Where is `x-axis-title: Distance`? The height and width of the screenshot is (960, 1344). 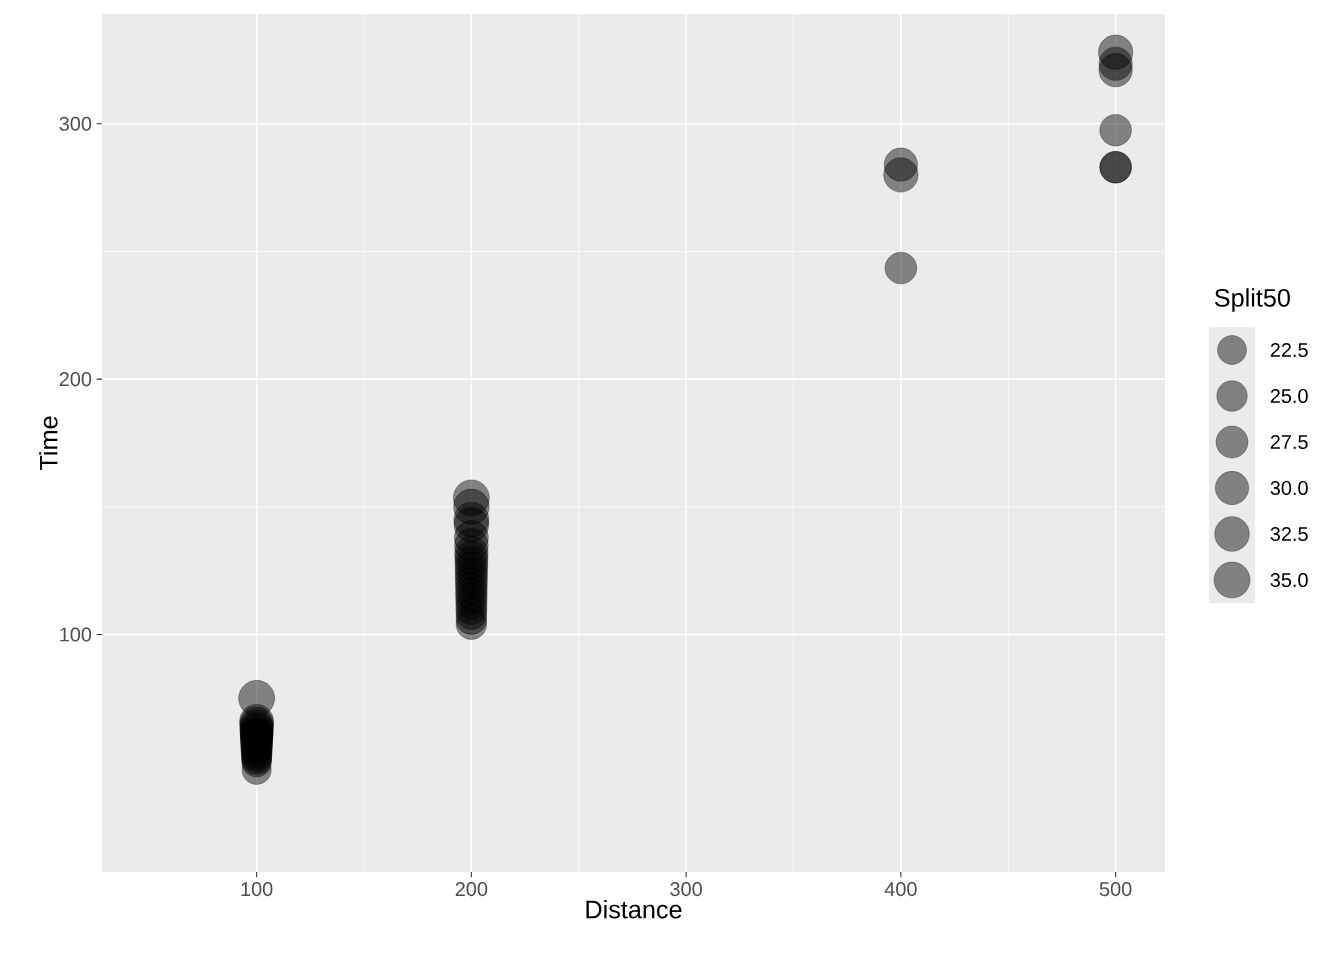 x-axis-title: Distance is located at coordinates (634, 909).